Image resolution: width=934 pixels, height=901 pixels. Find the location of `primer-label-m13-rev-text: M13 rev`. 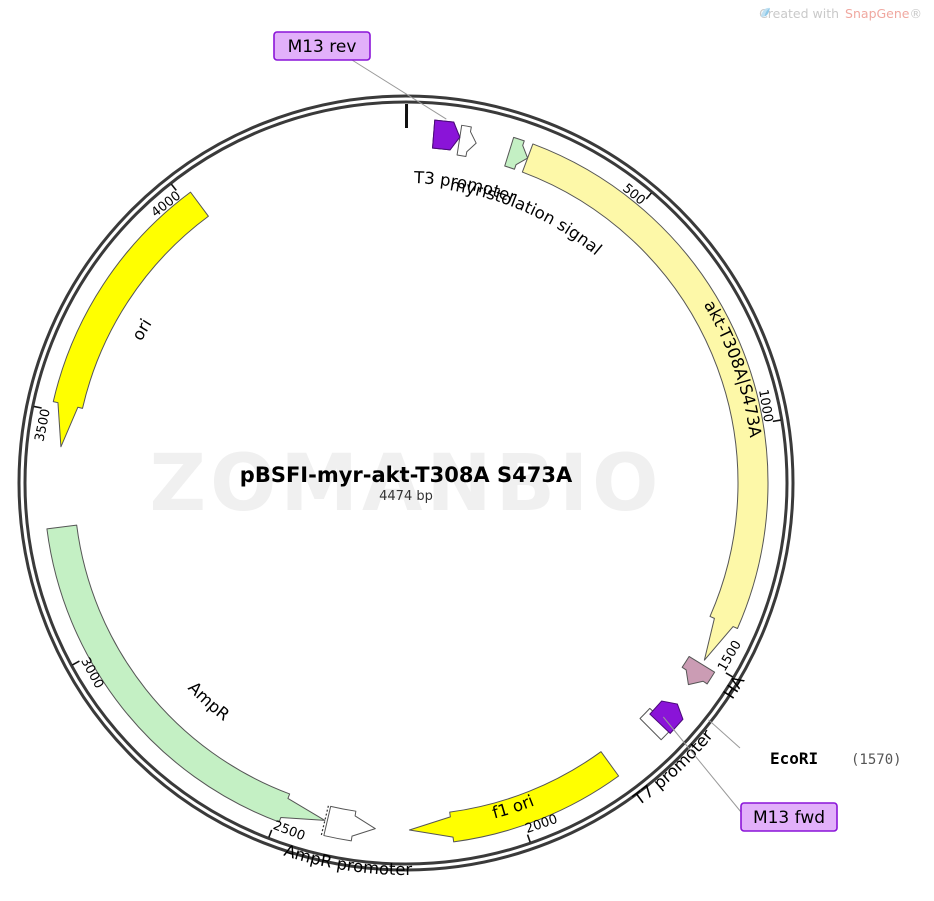

primer-label-m13-rev-text: M13 rev is located at coordinates (322, 47).